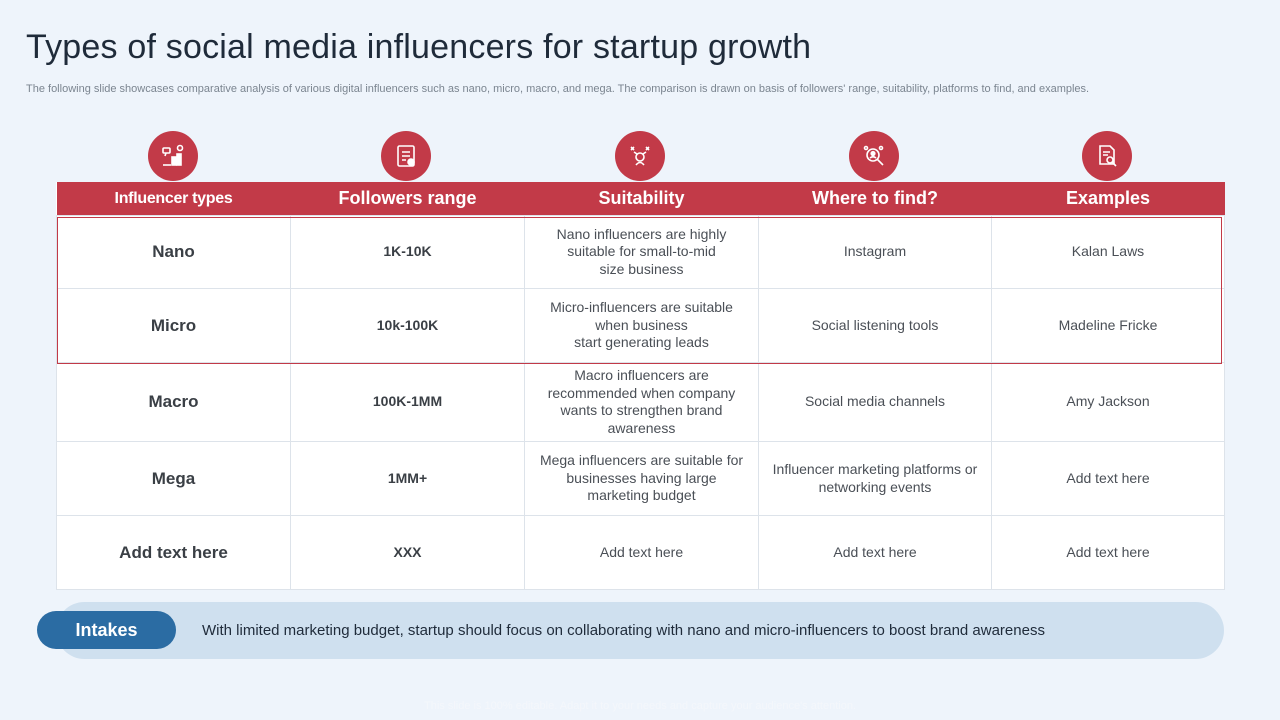  I want to click on cell-line: suitable for small-to-mid, so click(641, 251).